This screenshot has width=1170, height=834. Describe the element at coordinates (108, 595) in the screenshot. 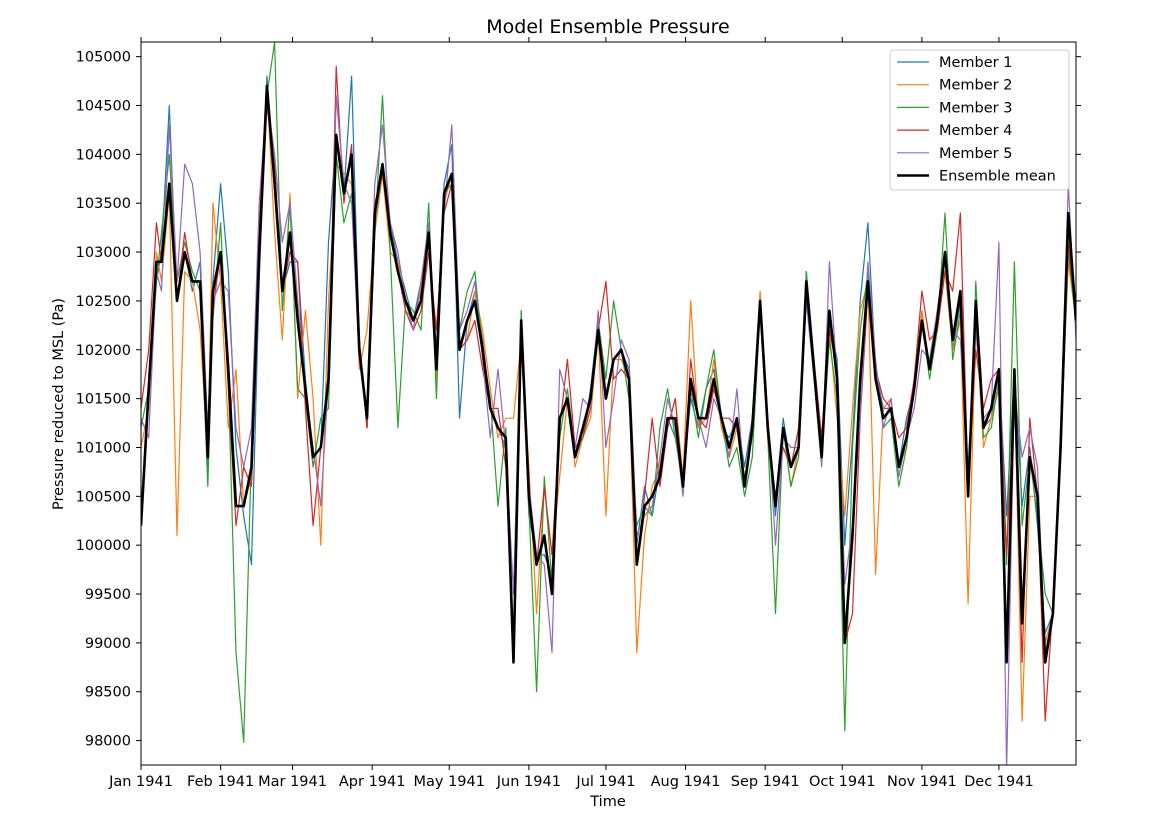

I see `y-tick-label-4: 99500` at that location.